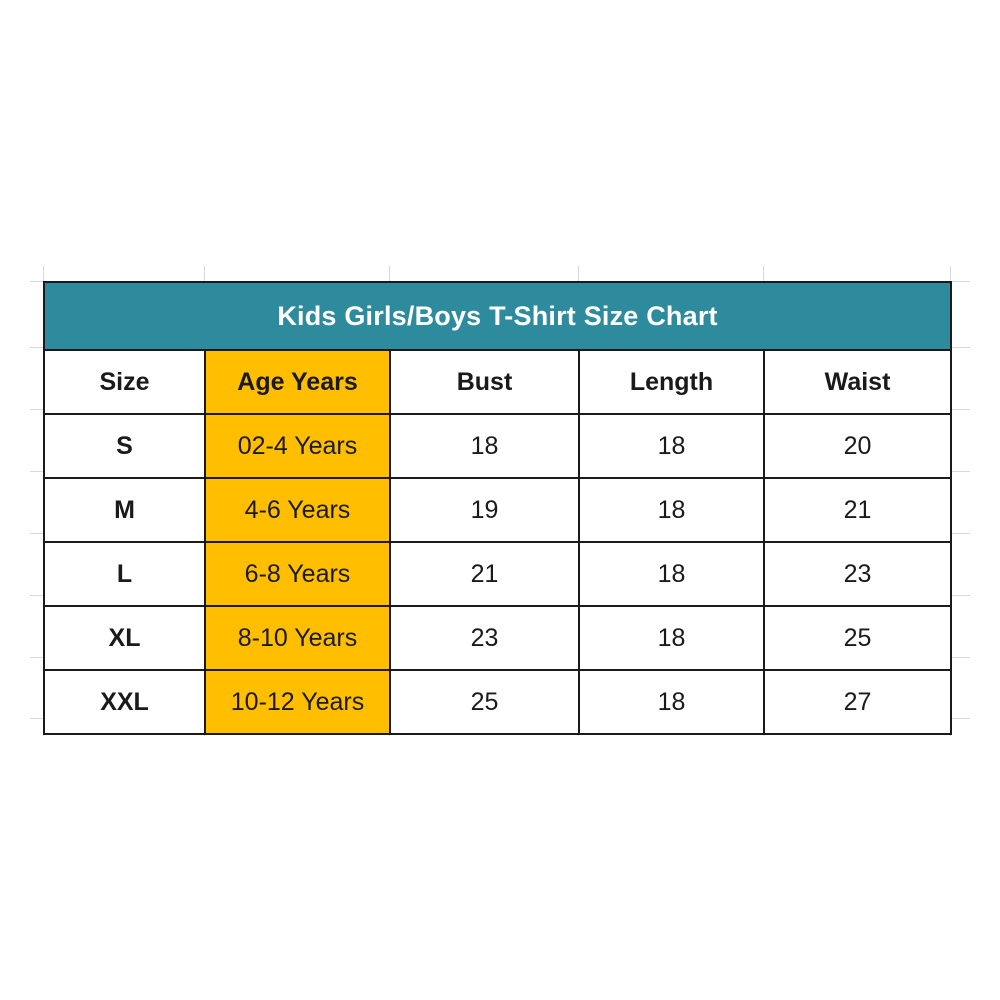 This screenshot has width=1000, height=1000. What do you see at coordinates (857, 574) in the screenshot?
I see `cell-waist: 23` at bounding box center [857, 574].